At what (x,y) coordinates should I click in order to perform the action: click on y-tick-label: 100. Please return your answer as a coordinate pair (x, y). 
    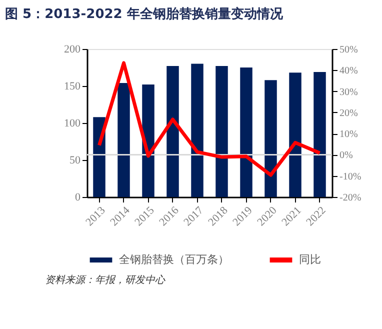
    Looking at the image, I should click on (72, 124).